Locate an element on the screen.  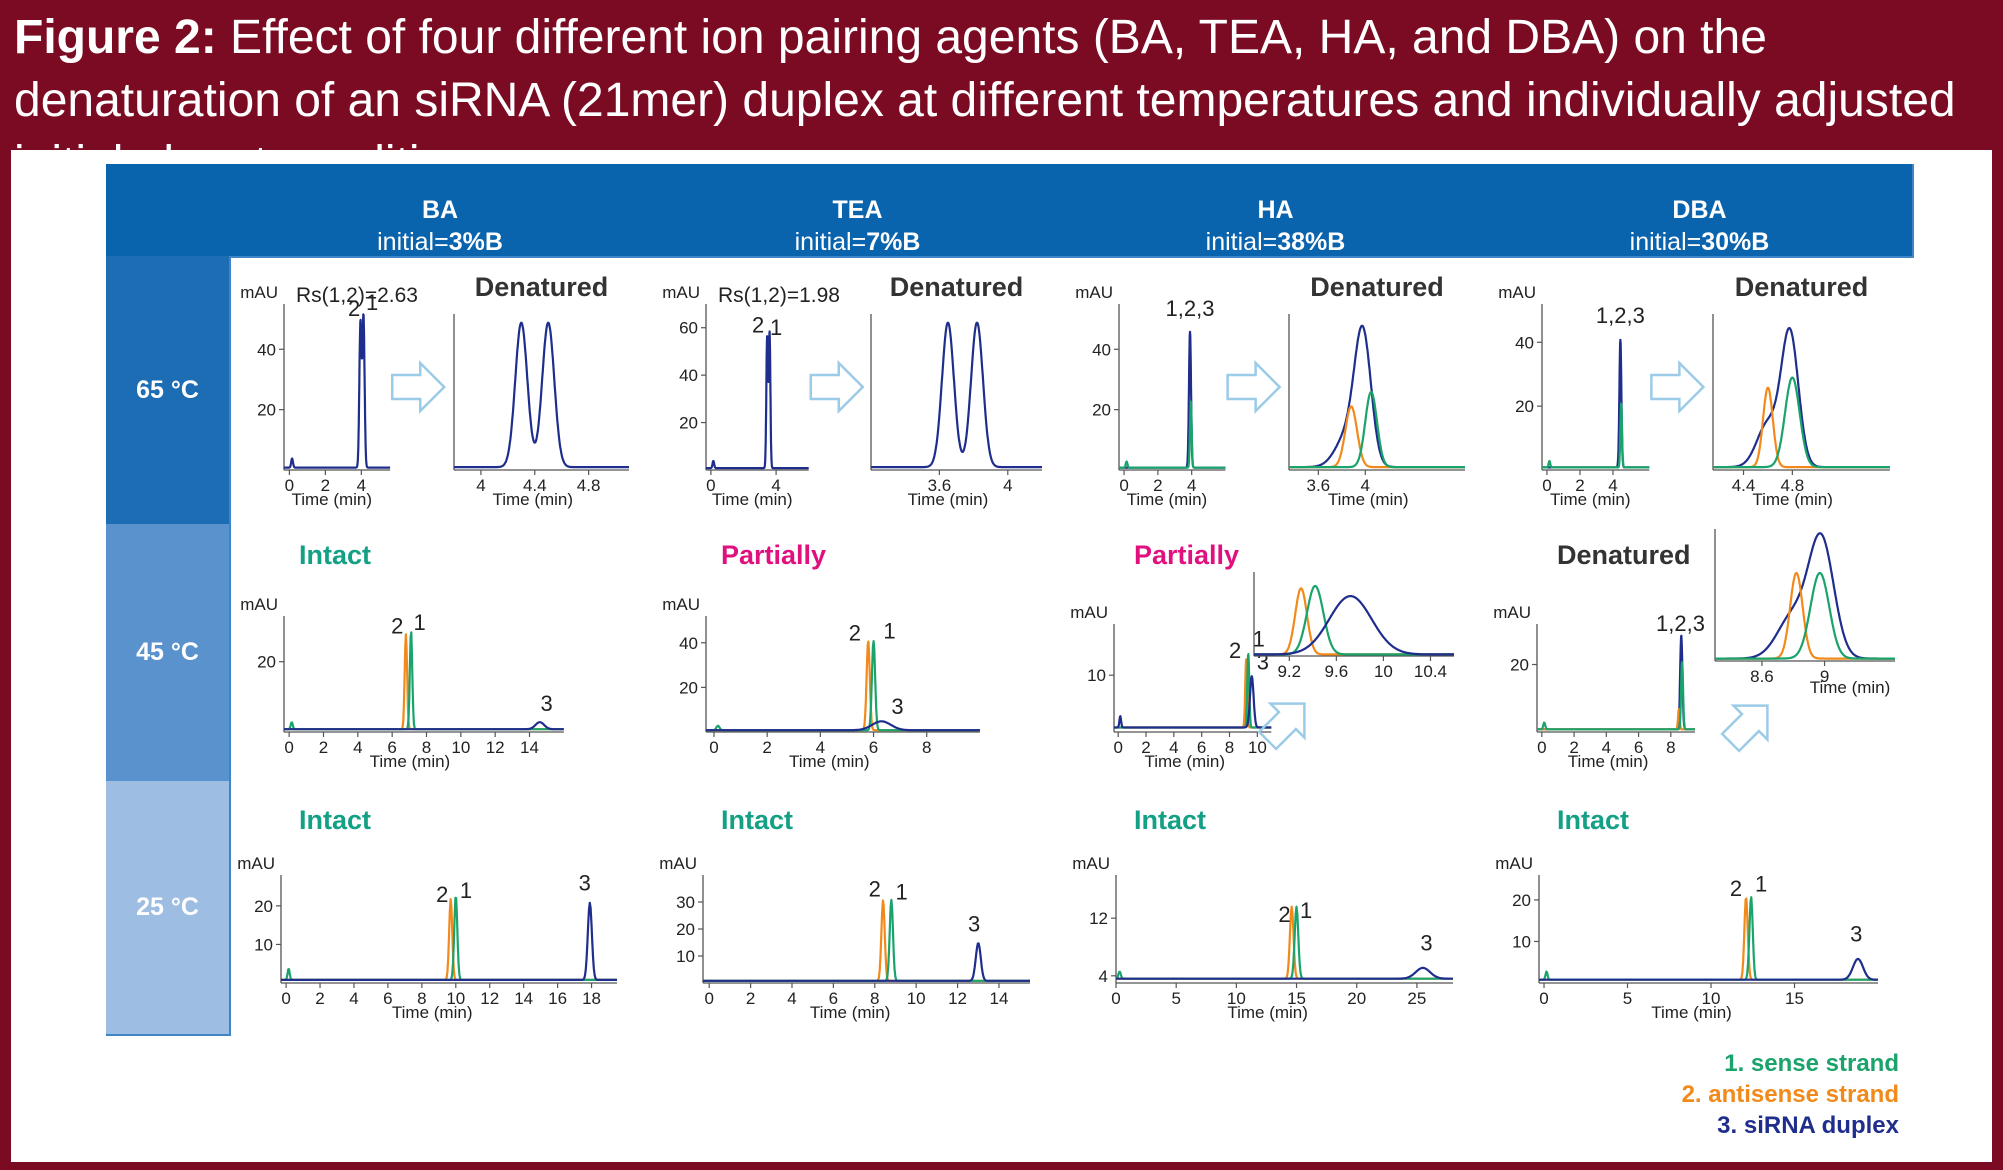
x-tick-label: 4.8 is located at coordinates (1793, 485).